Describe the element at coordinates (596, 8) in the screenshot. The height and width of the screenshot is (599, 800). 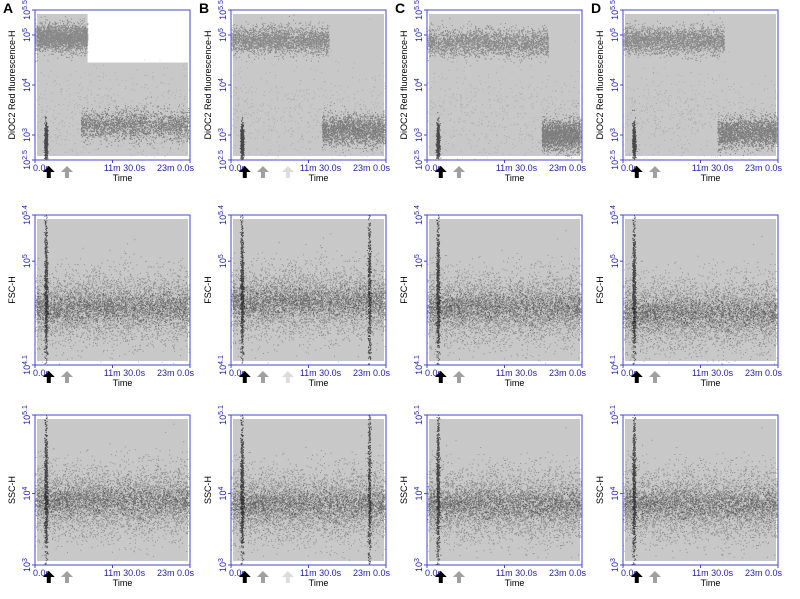
I see `panel-letter-D: D` at that location.